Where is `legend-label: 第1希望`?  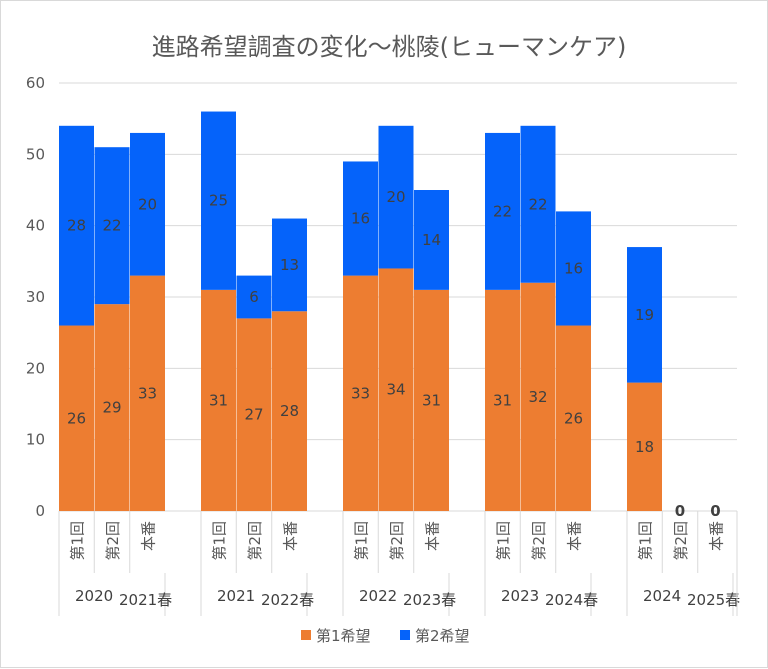 legend-label: 第1希望 is located at coordinates (343, 636).